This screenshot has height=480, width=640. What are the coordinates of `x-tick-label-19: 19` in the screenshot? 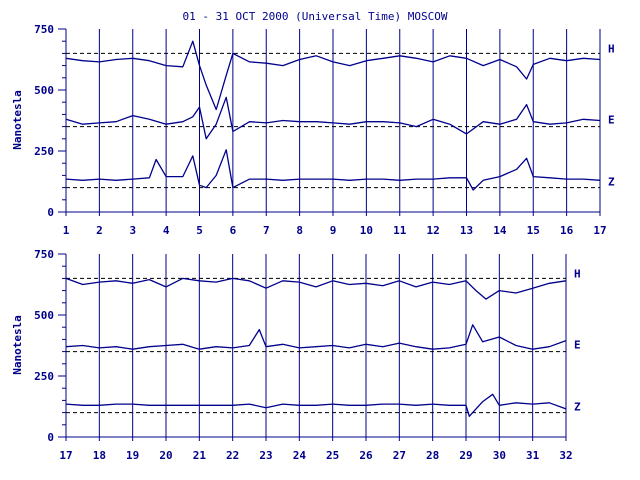 It's located at (132, 455).